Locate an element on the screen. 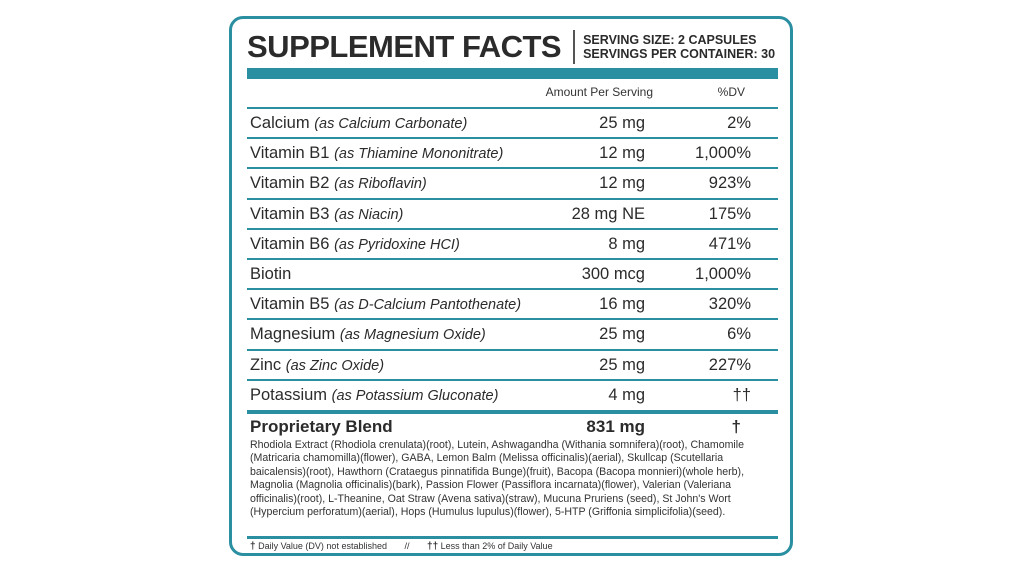 Image resolution: width=1024 pixels, height=572 pixels. blend-name: Proprietary Blend is located at coordinates (321, 426).